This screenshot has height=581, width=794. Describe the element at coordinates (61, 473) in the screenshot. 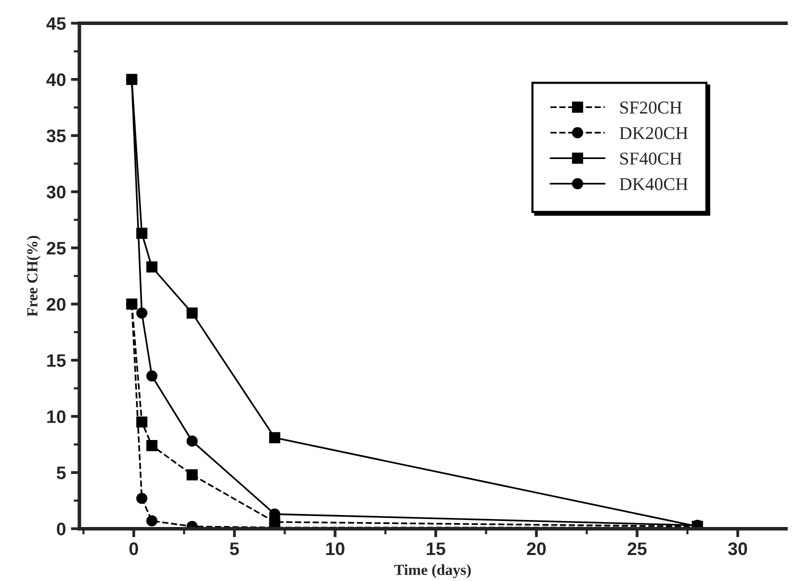

I see `y-tick-label: 5` at that location.